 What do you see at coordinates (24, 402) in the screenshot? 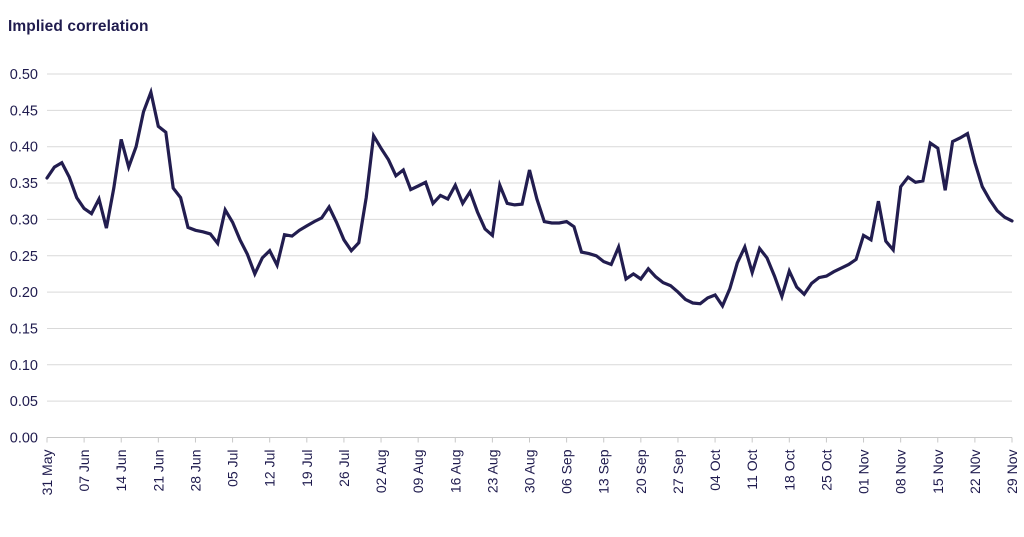
I see `y-axis-label: 0.05` at bounding box center [24, 402].